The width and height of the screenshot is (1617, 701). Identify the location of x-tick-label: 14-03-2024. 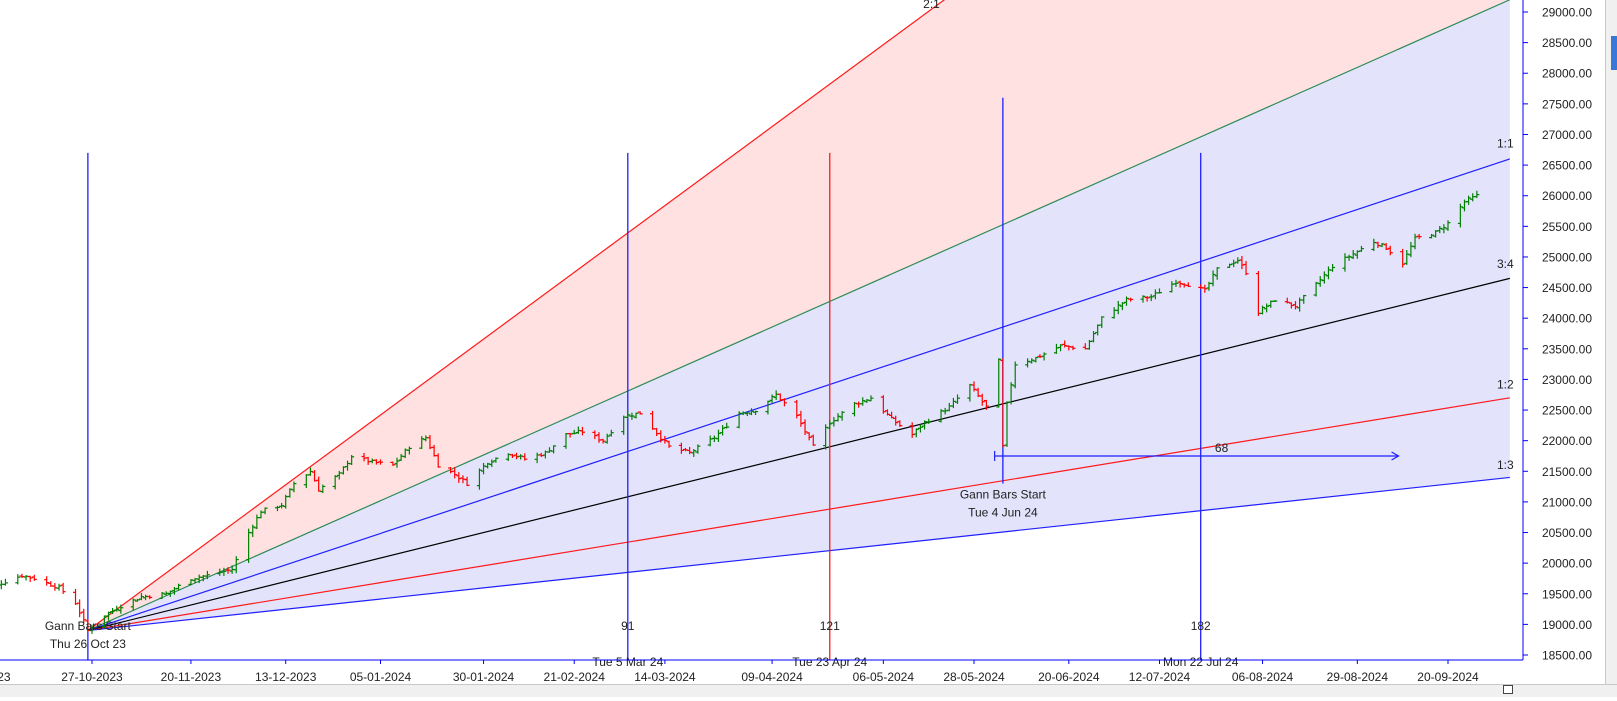
(665, 677).